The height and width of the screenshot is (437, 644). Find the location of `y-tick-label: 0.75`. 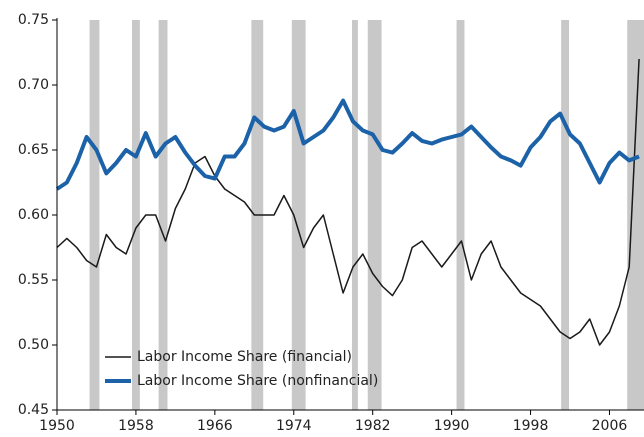

y-tick-label: 0.75 is located at coordinates (33, 20).